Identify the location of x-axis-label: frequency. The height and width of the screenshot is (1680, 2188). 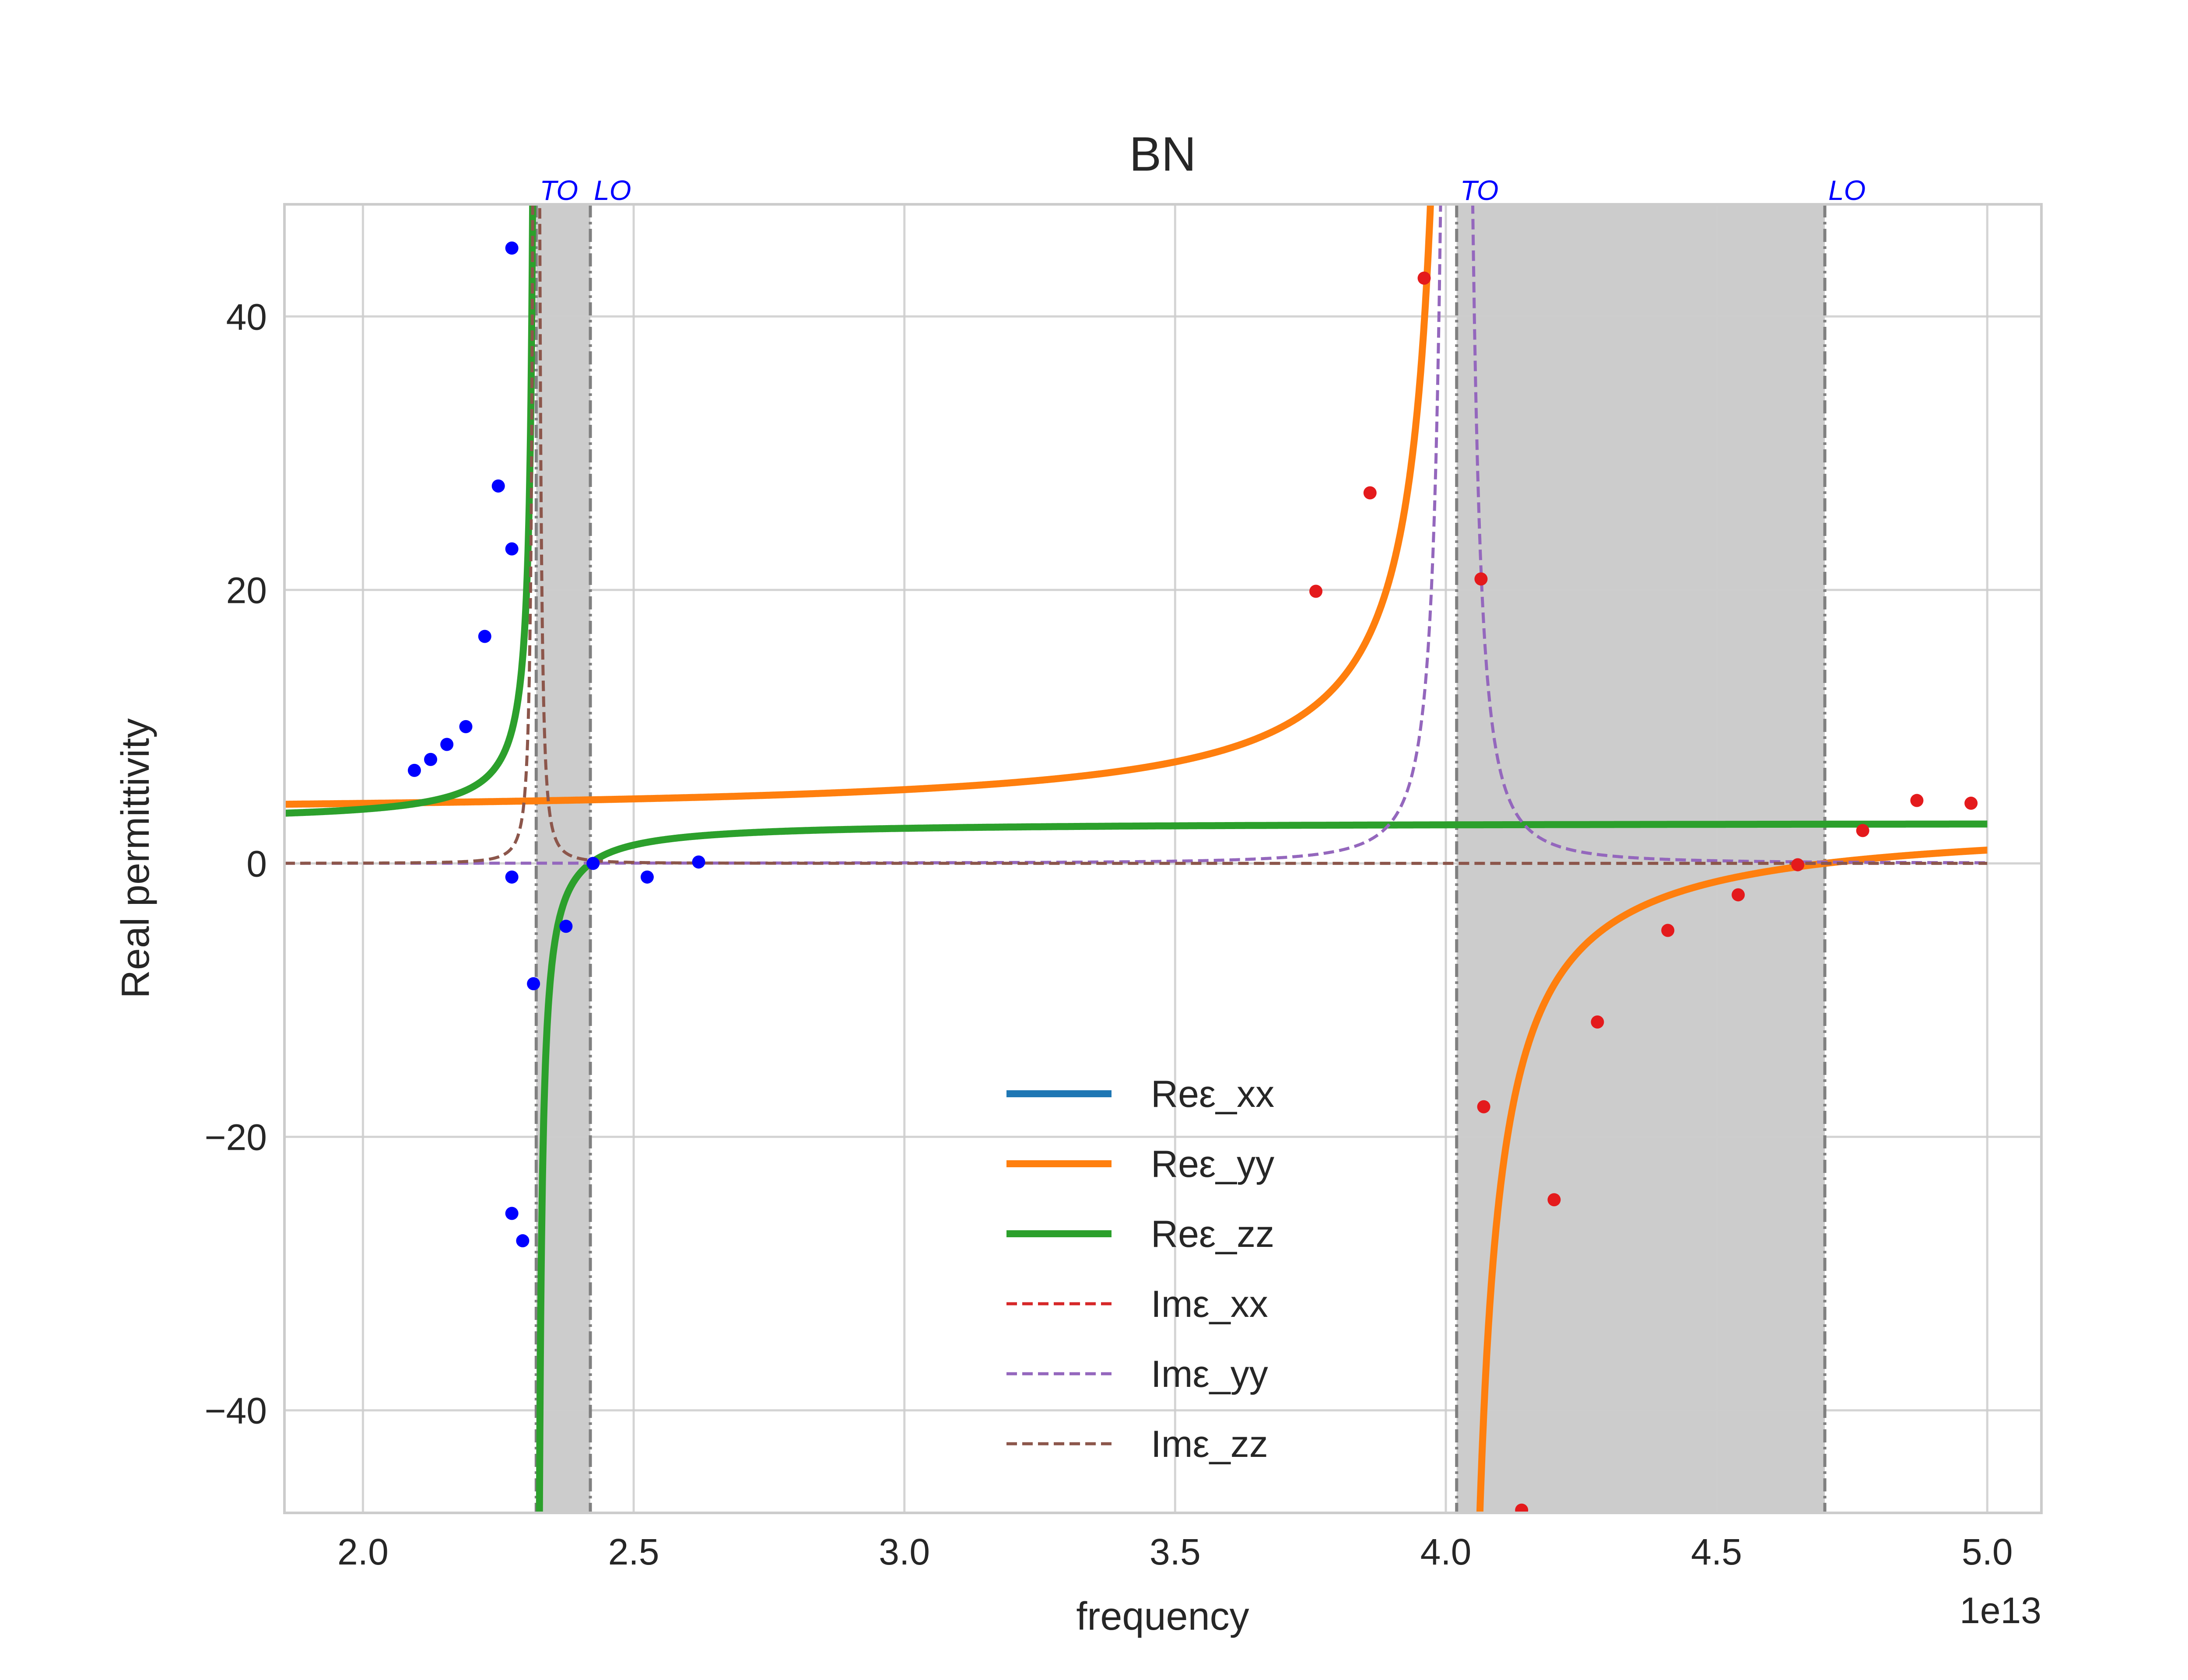
(1162, 1616).